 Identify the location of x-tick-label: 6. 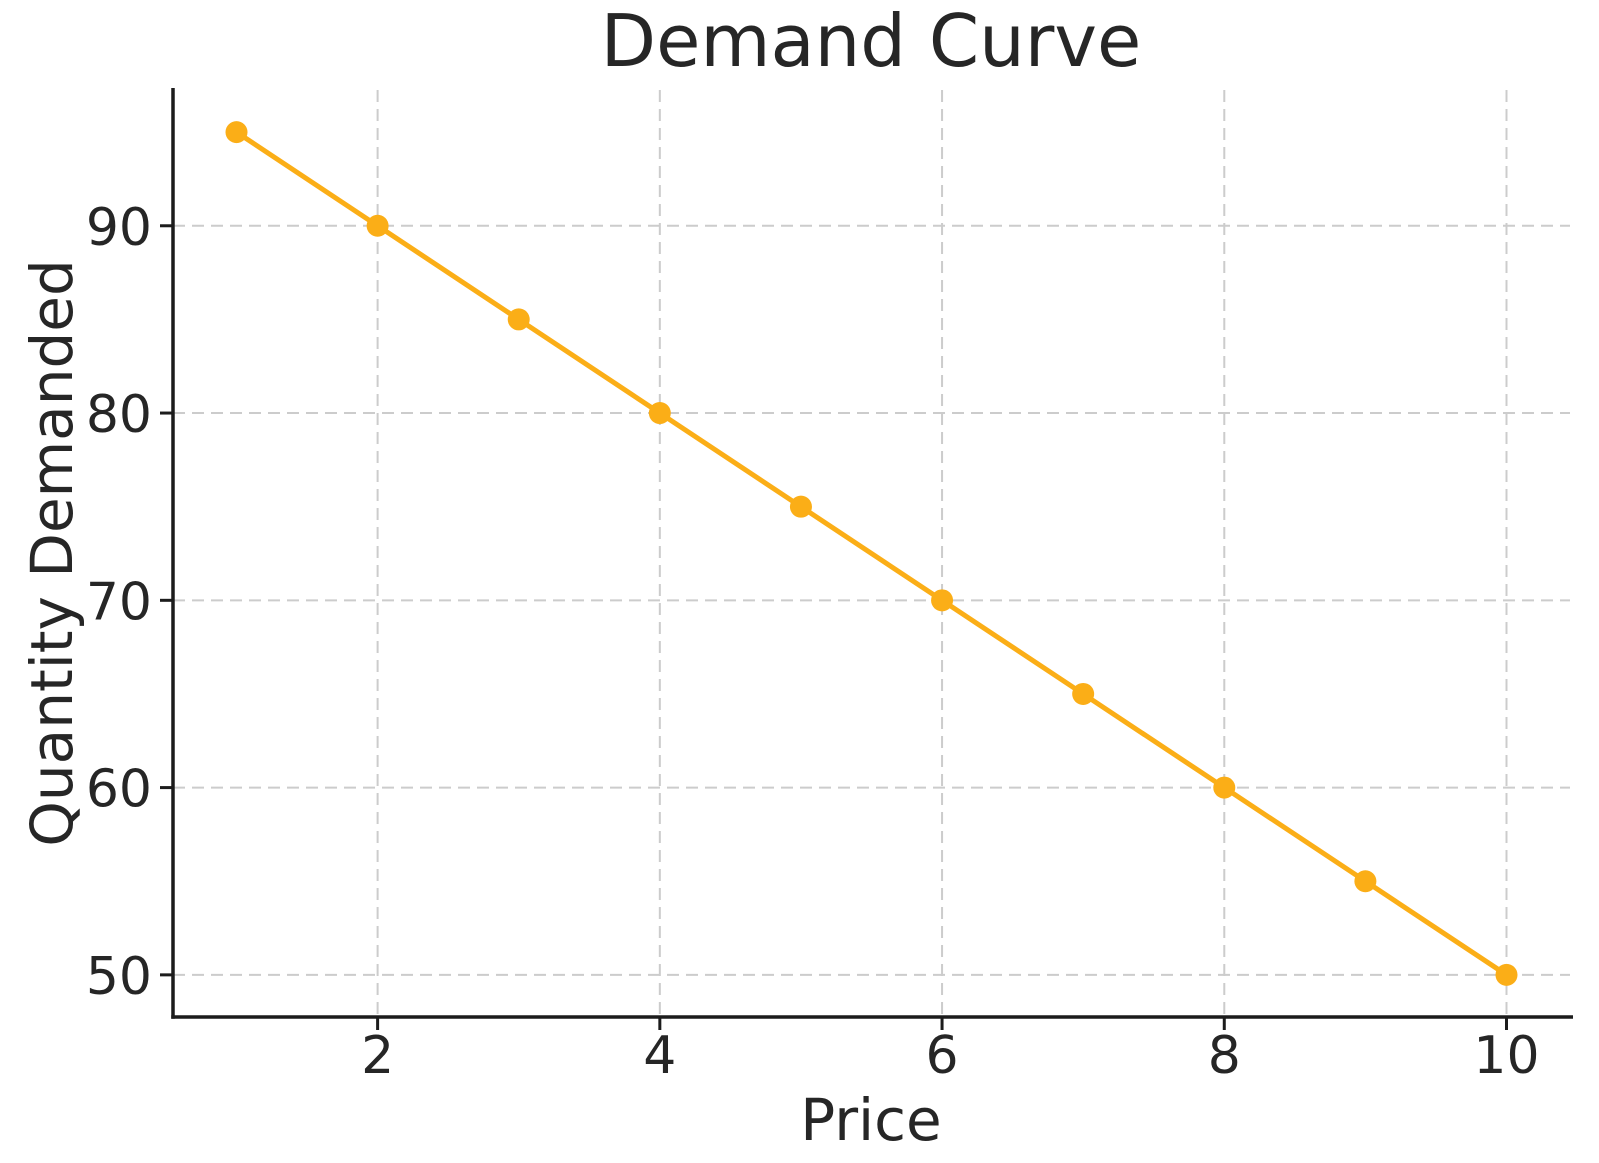
(942, 1056).